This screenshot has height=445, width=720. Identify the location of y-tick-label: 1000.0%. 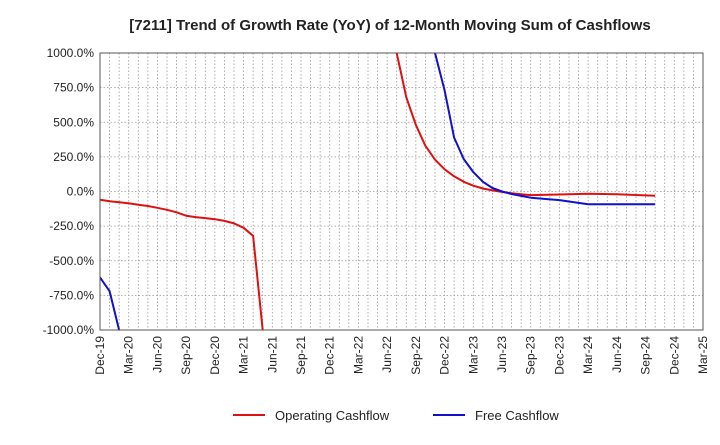
(71, 53).